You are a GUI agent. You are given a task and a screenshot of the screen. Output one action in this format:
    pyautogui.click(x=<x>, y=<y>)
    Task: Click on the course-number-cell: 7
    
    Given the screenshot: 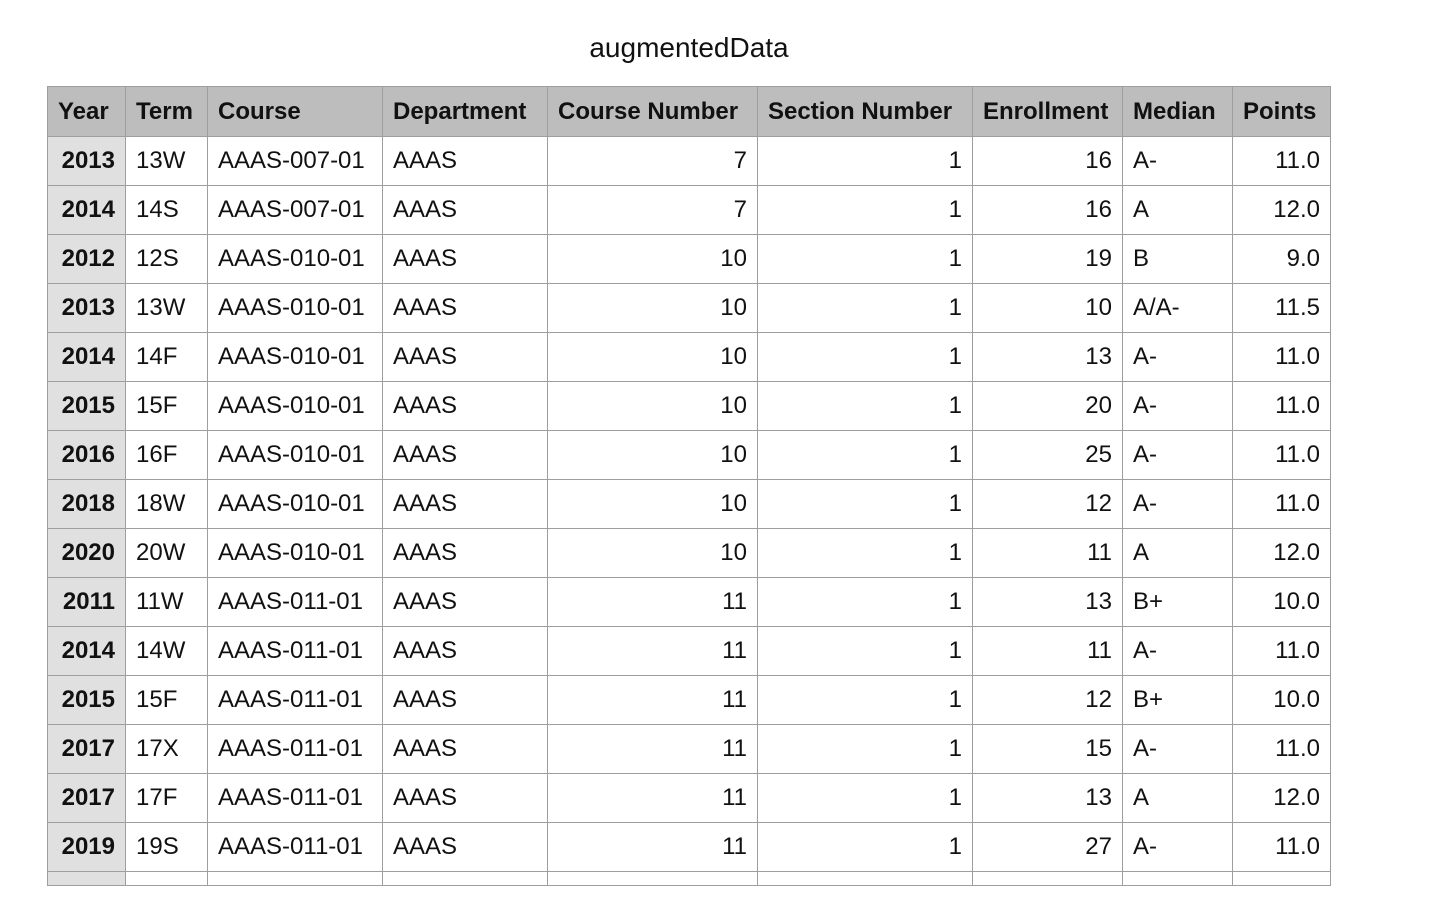 What is the action you would take?
    pyautogui.click(x=652, y=161)
    